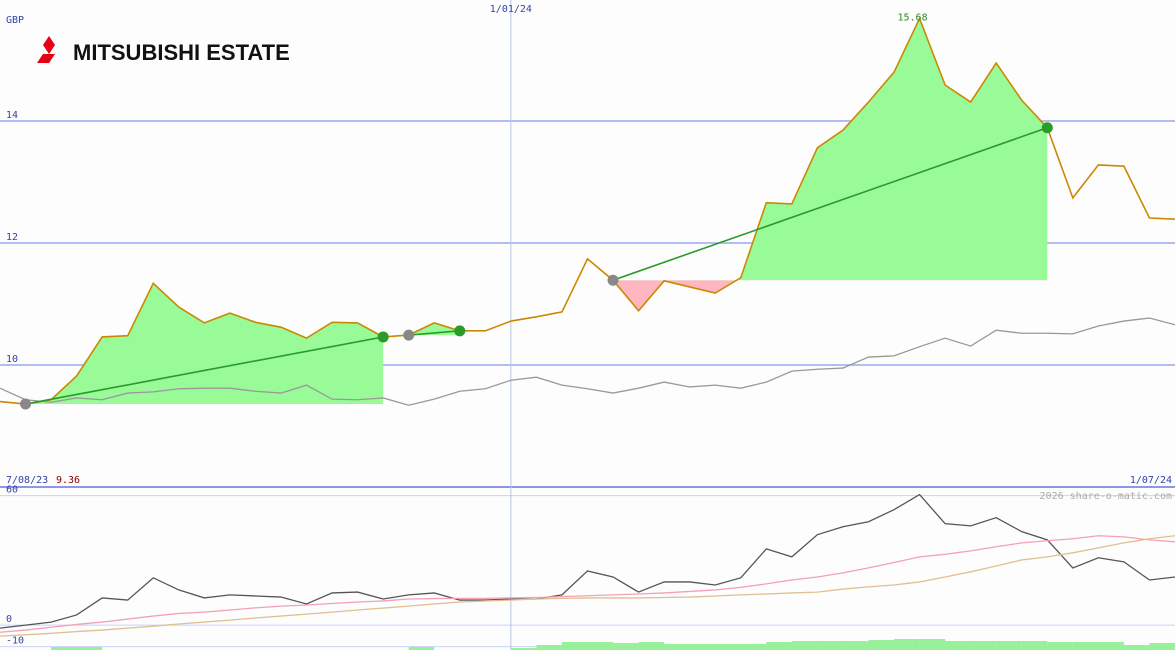 Image resolution: width=1175 pixels, height=650 pixels. What do you see at coordinates (913, 18) in the screenshot?
I see `high-label: 15.68` at bounding box center [913, 18].